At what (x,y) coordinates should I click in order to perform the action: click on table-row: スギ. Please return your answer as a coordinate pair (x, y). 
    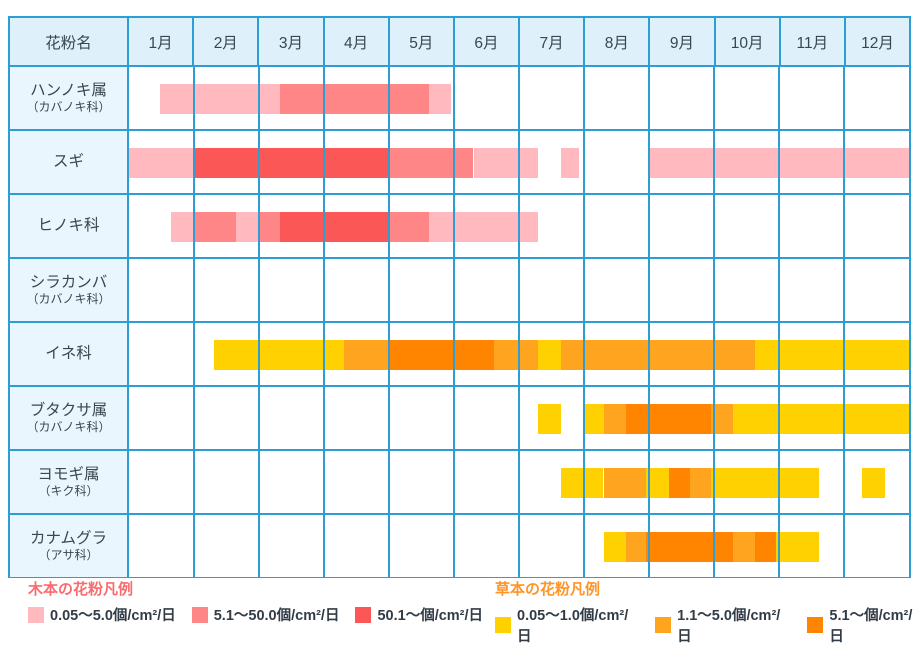
    Looking at the image, I should click on (459, 161).